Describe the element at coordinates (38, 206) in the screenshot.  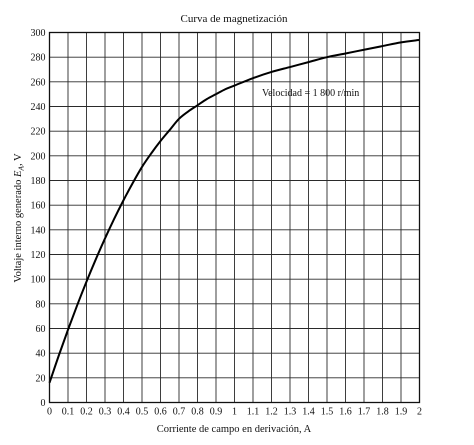
I see `y-tick-label: 160` at that location.